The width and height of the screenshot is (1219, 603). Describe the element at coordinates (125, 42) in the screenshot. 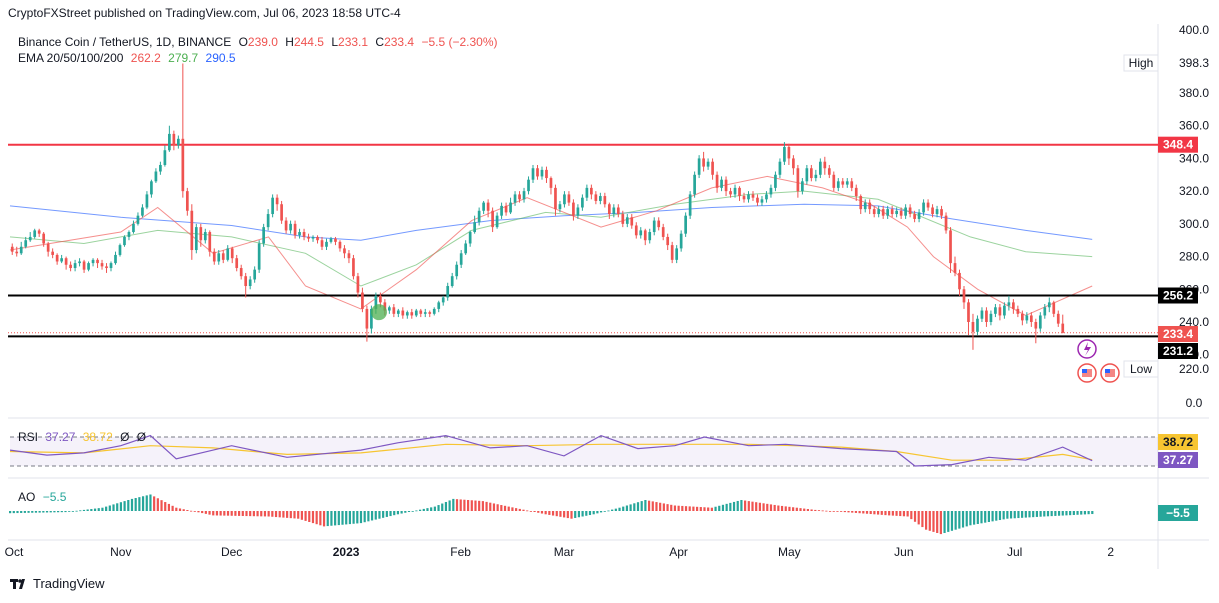

I see `symbol-name: Binance Coin / TetherUS, 1D, BINANCE` at that location.